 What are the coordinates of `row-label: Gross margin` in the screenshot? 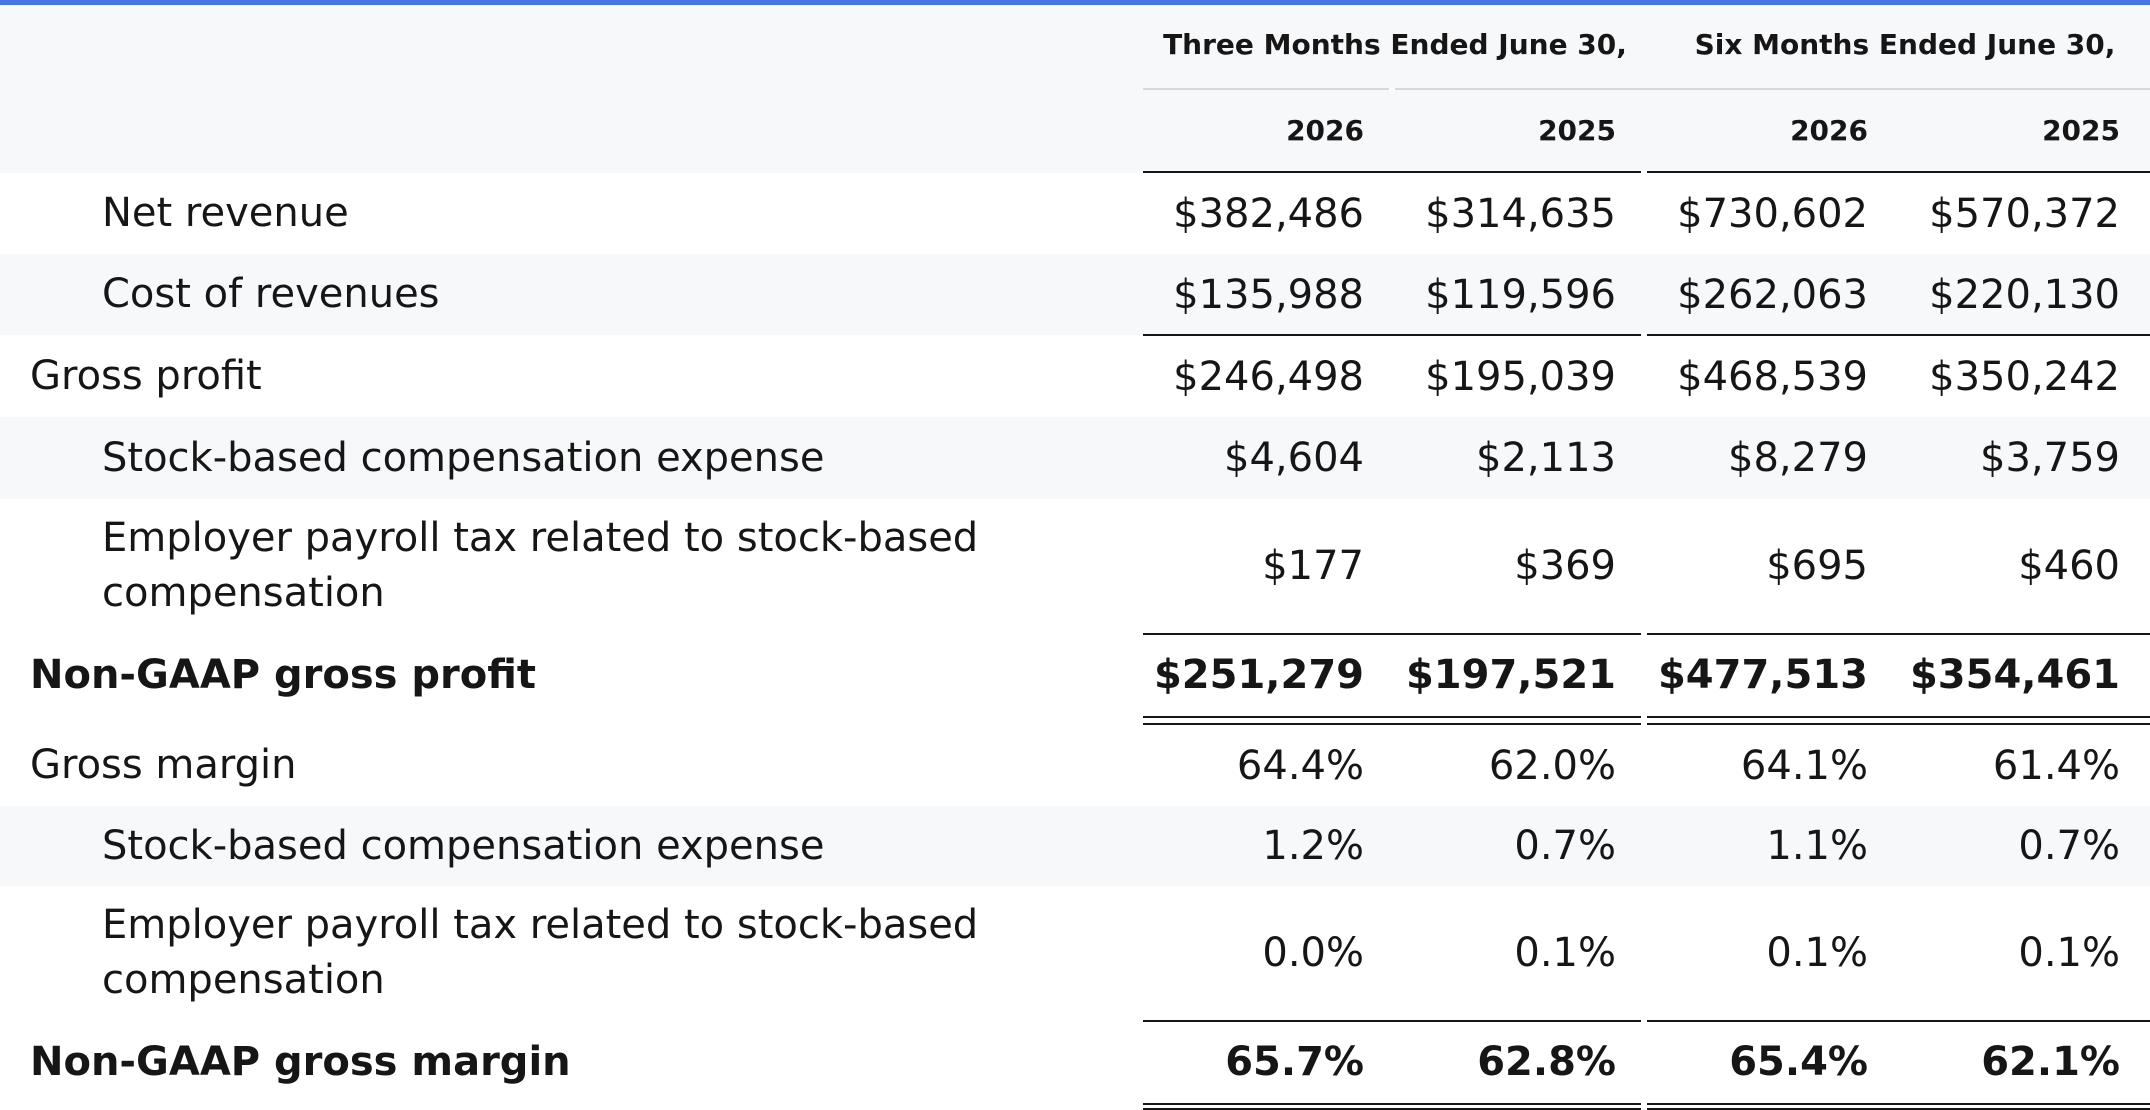 It's located at (163, 765).